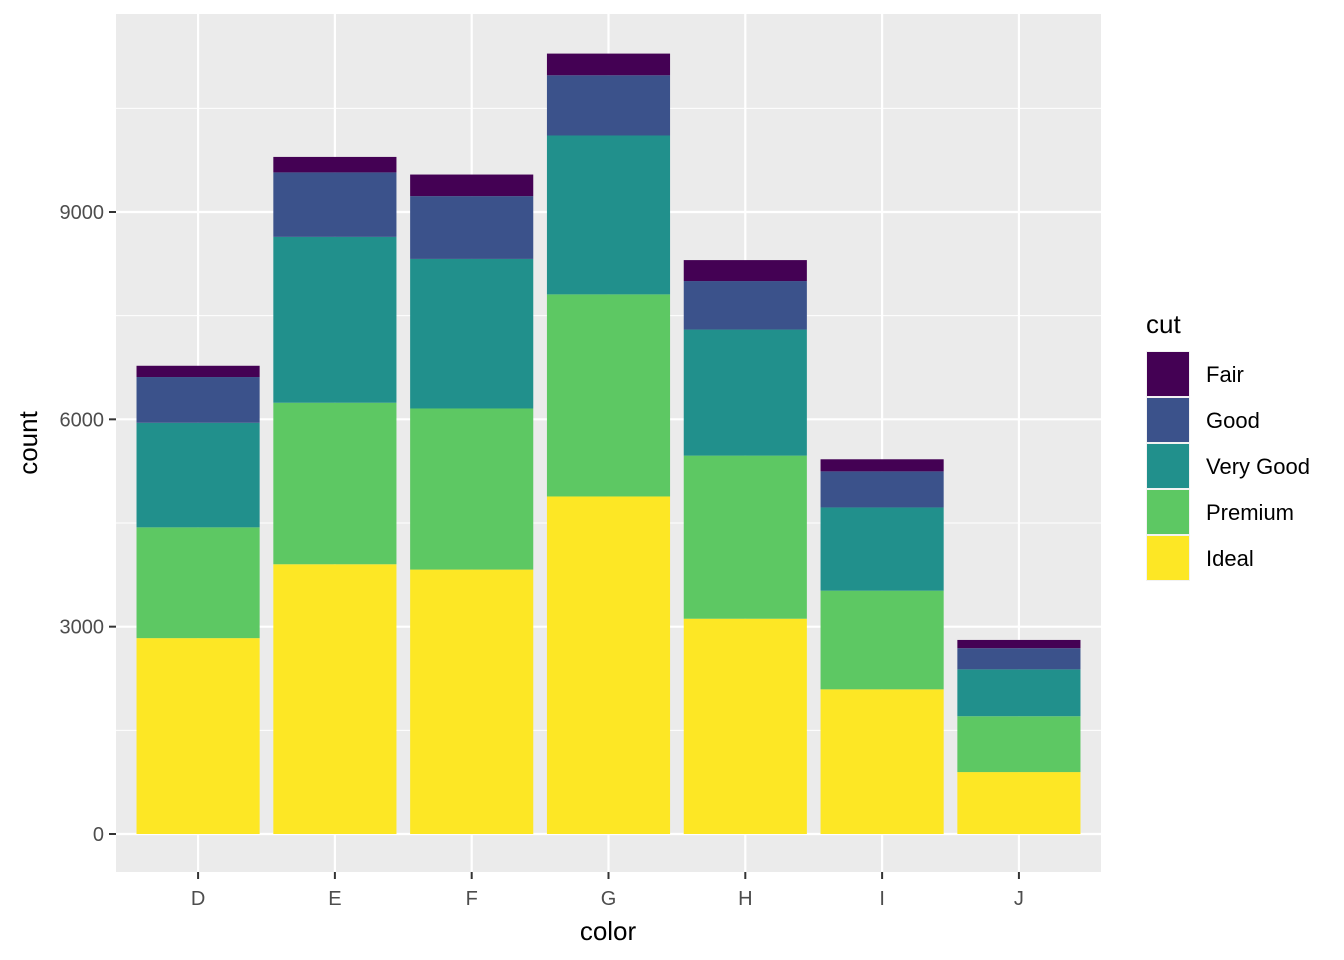 The image size is (1344, 960). Describe the element at coordinates (472, 333) in the screenshot. I see `bar-F-very-good` at that location.